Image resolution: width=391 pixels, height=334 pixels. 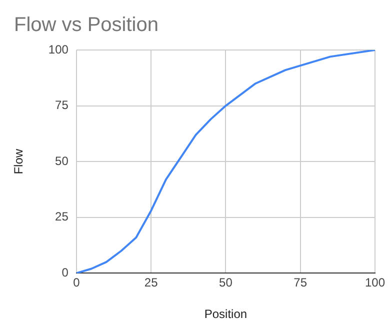 I want to click on chart-title: Flow vs Position, so click(x=86, y=25).